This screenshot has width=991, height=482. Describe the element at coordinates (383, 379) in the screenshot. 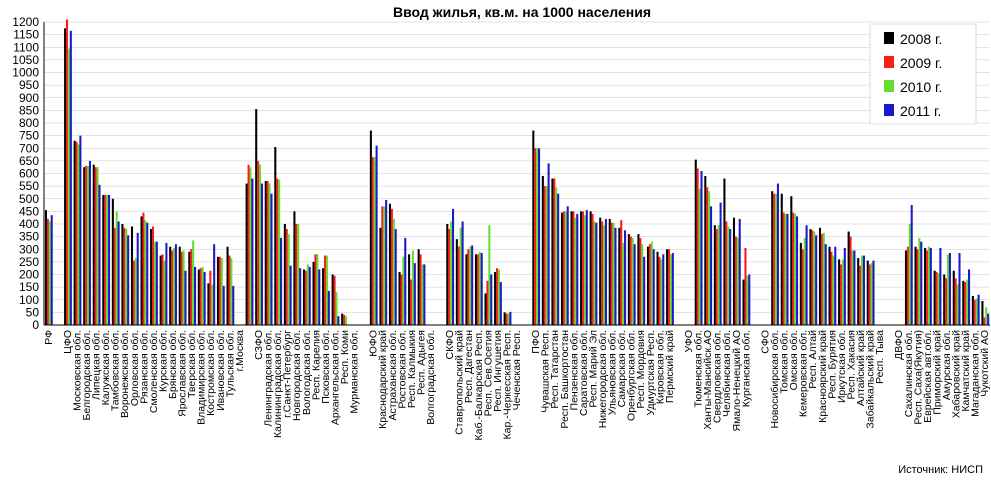

I see `x-tick-label: Краснодарский край` at that location.